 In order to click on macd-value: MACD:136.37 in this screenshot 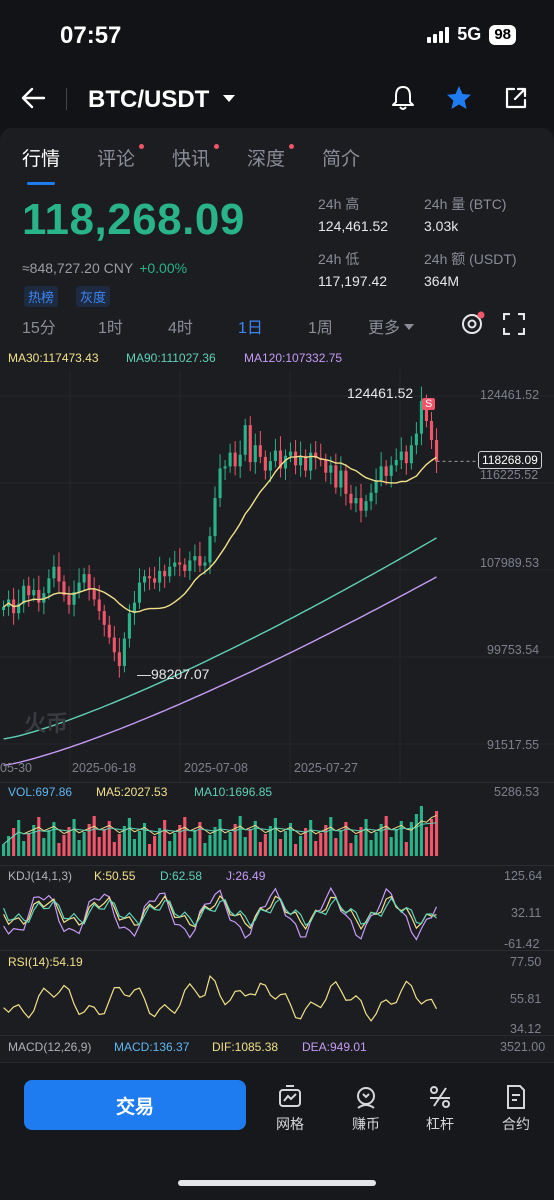, I will do `click(152, 1047)`.